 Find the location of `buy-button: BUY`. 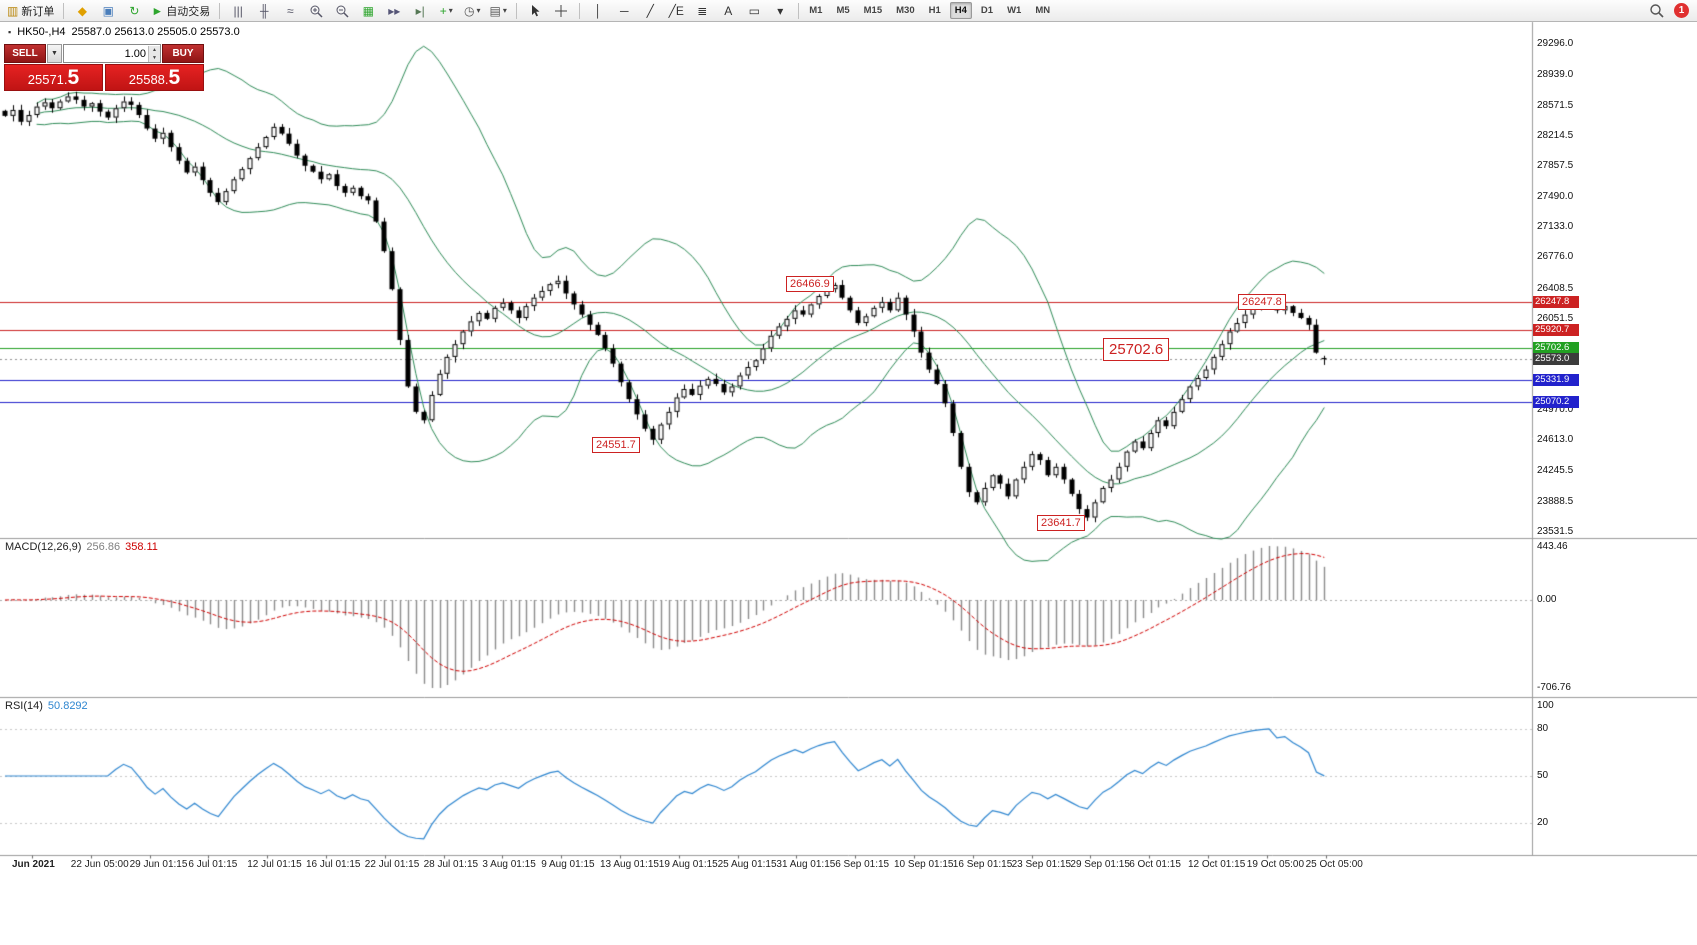

buy-button: BUY is located at coordinates (183, 53).